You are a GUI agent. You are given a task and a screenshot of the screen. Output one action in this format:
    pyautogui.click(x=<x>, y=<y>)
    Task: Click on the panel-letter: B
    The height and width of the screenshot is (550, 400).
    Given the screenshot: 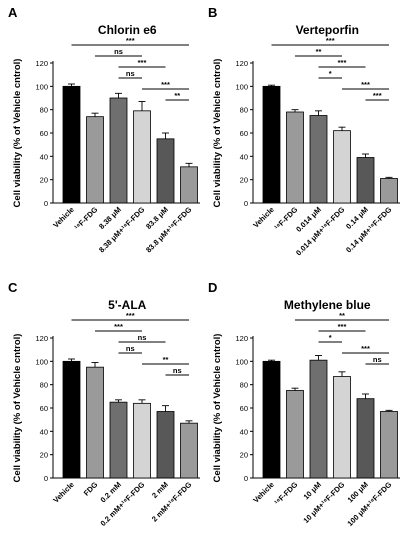 What is the action you would take?
    pyautogui.click(x=212, y=12)
    